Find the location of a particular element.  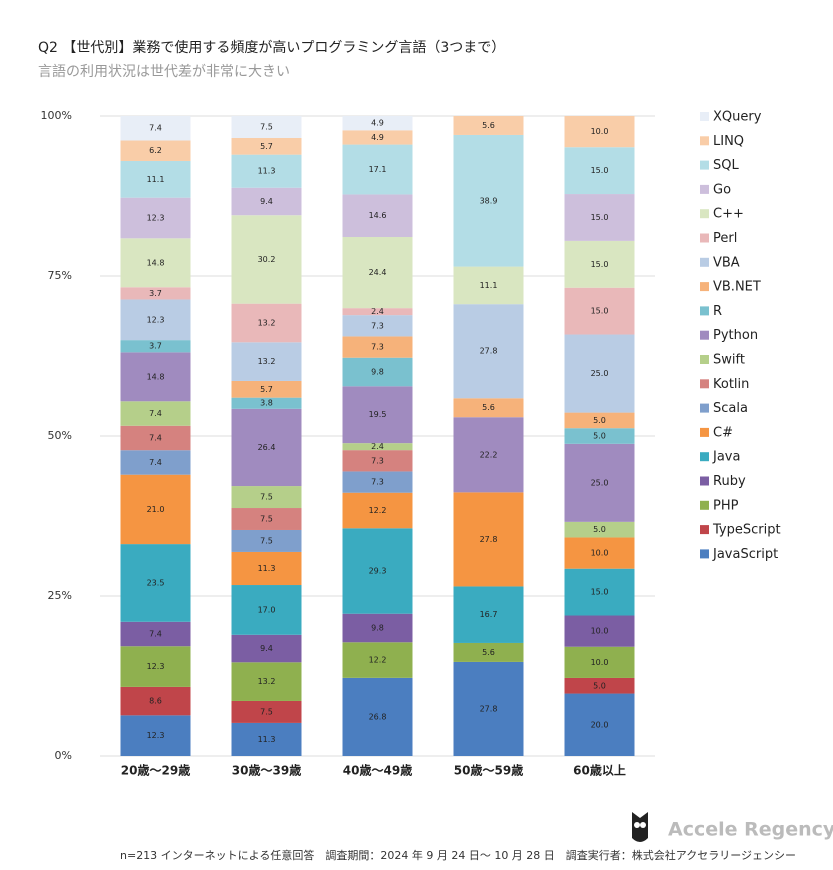

data-label: 14.6 is located at coordinates (378, 215).